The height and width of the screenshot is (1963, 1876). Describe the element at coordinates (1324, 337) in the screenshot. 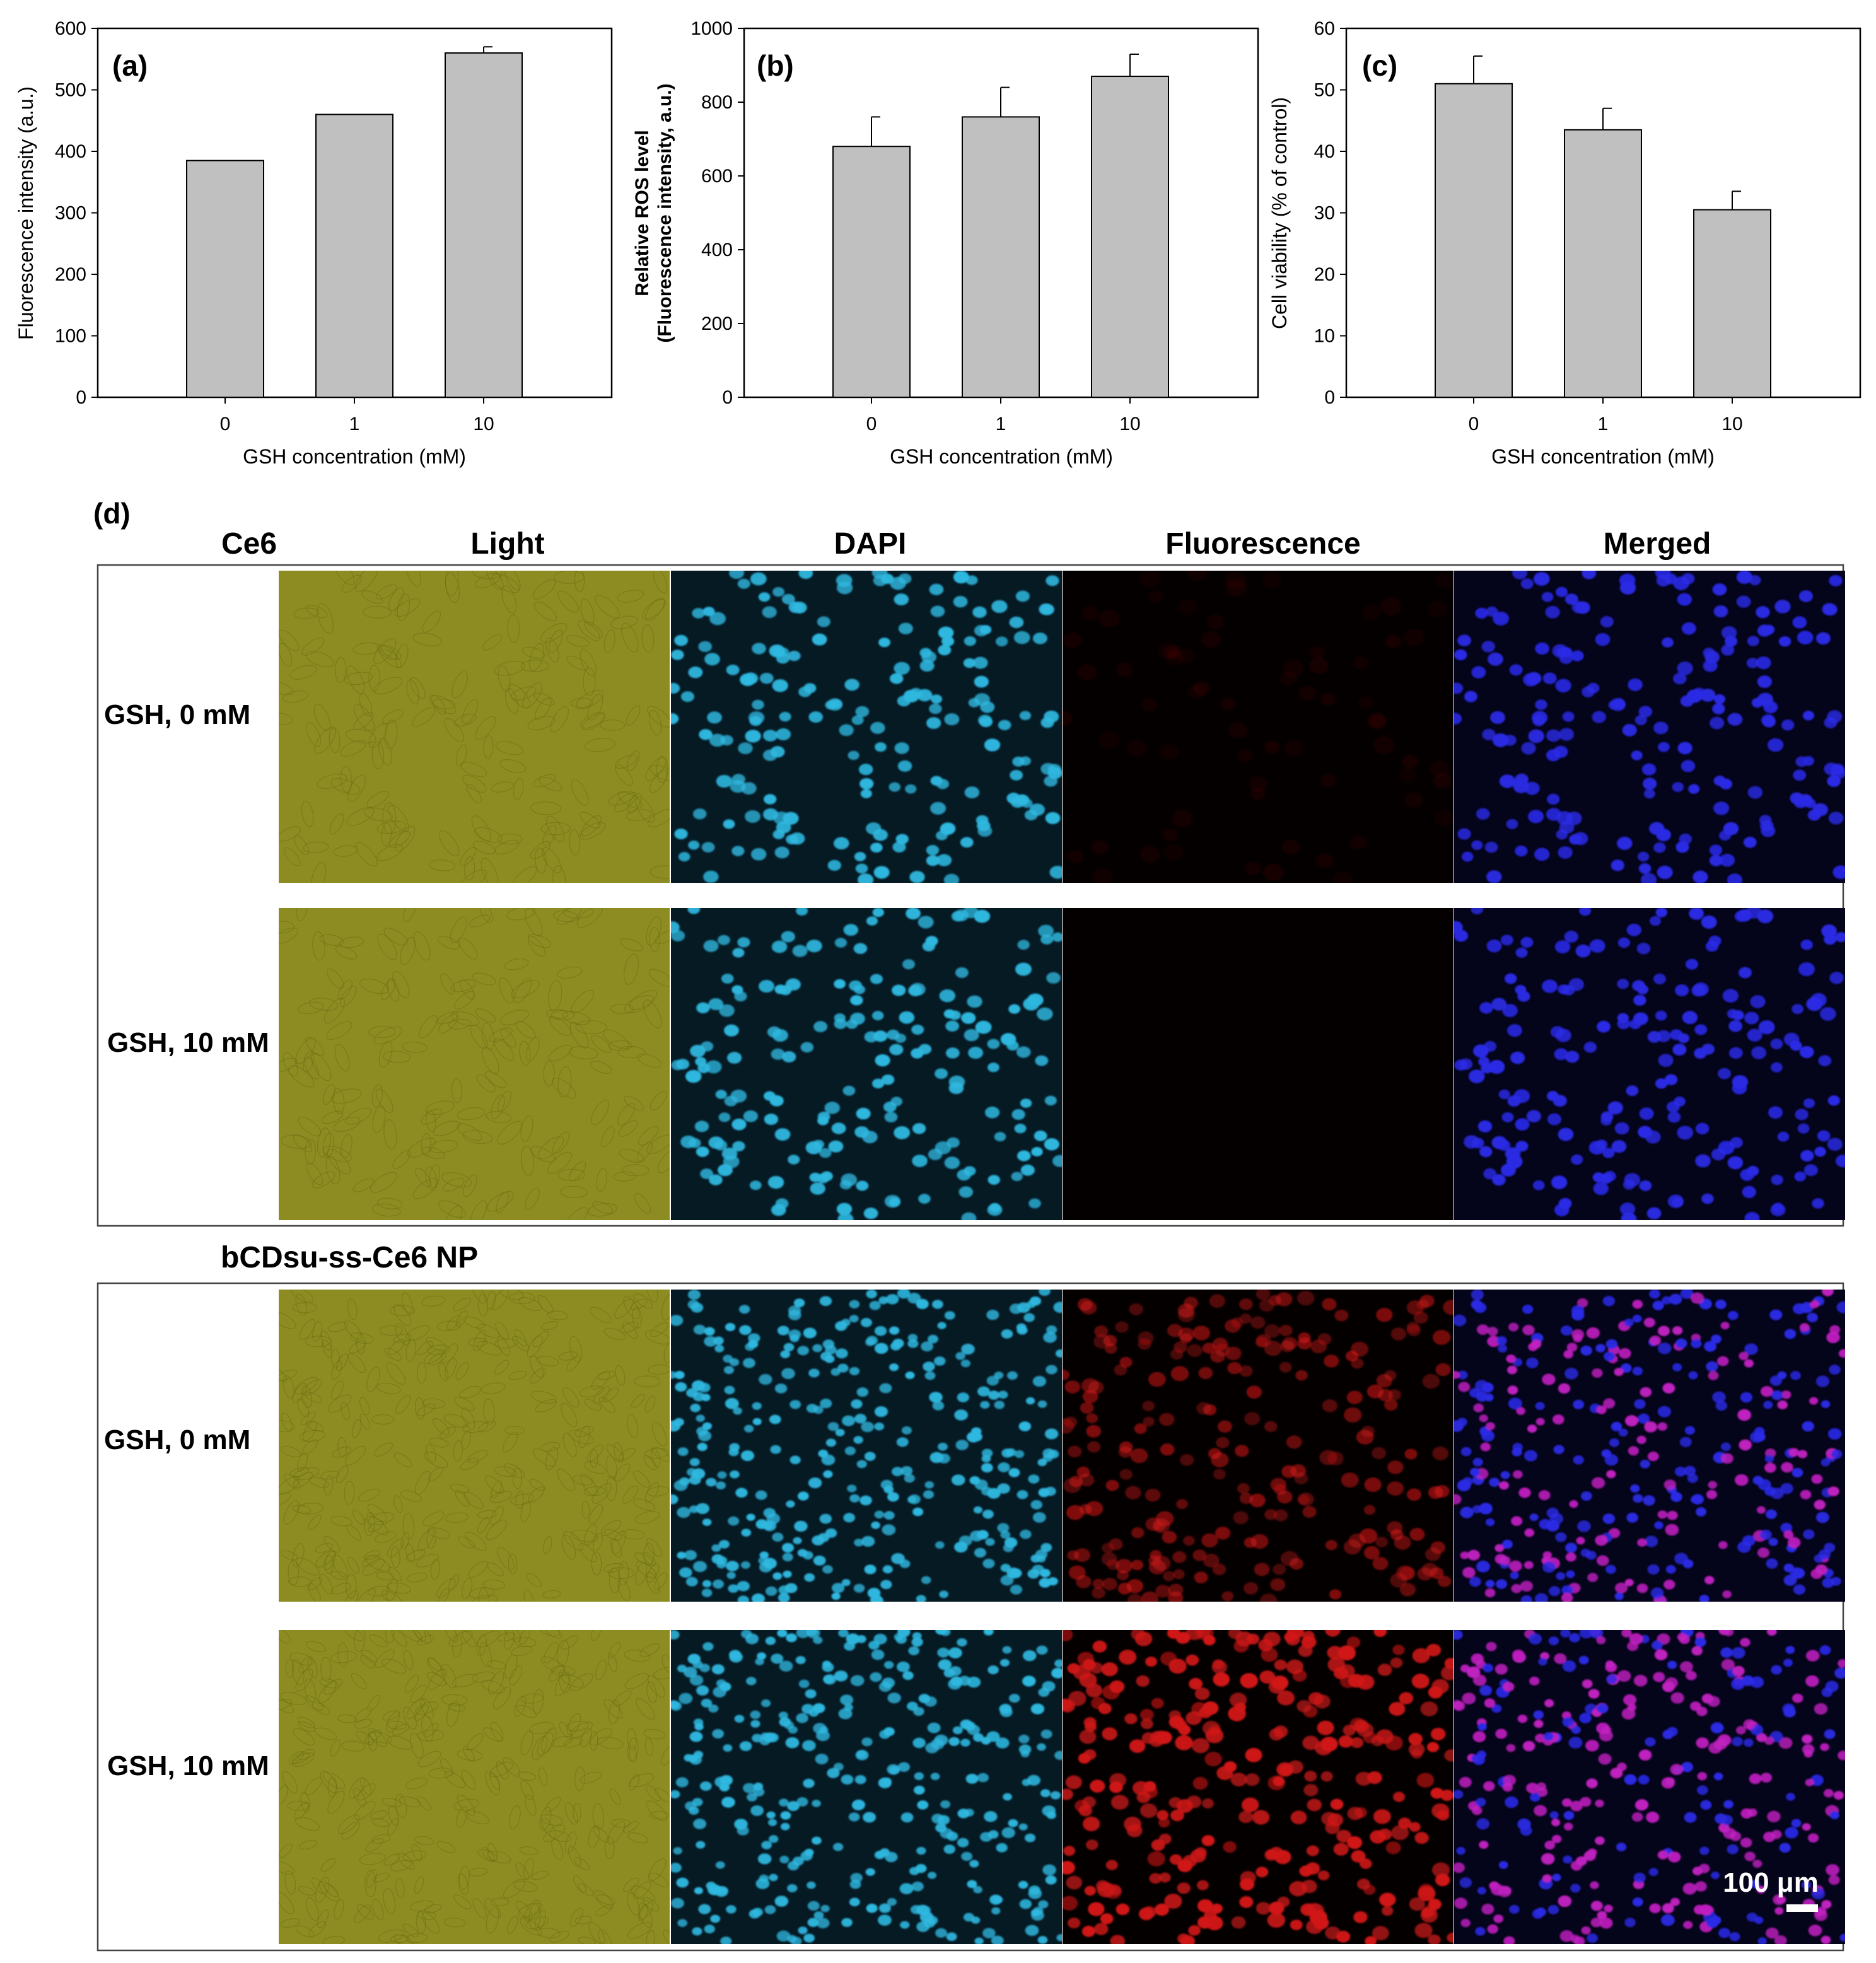

I see `y-tick-label-c-10: 10` at that location.